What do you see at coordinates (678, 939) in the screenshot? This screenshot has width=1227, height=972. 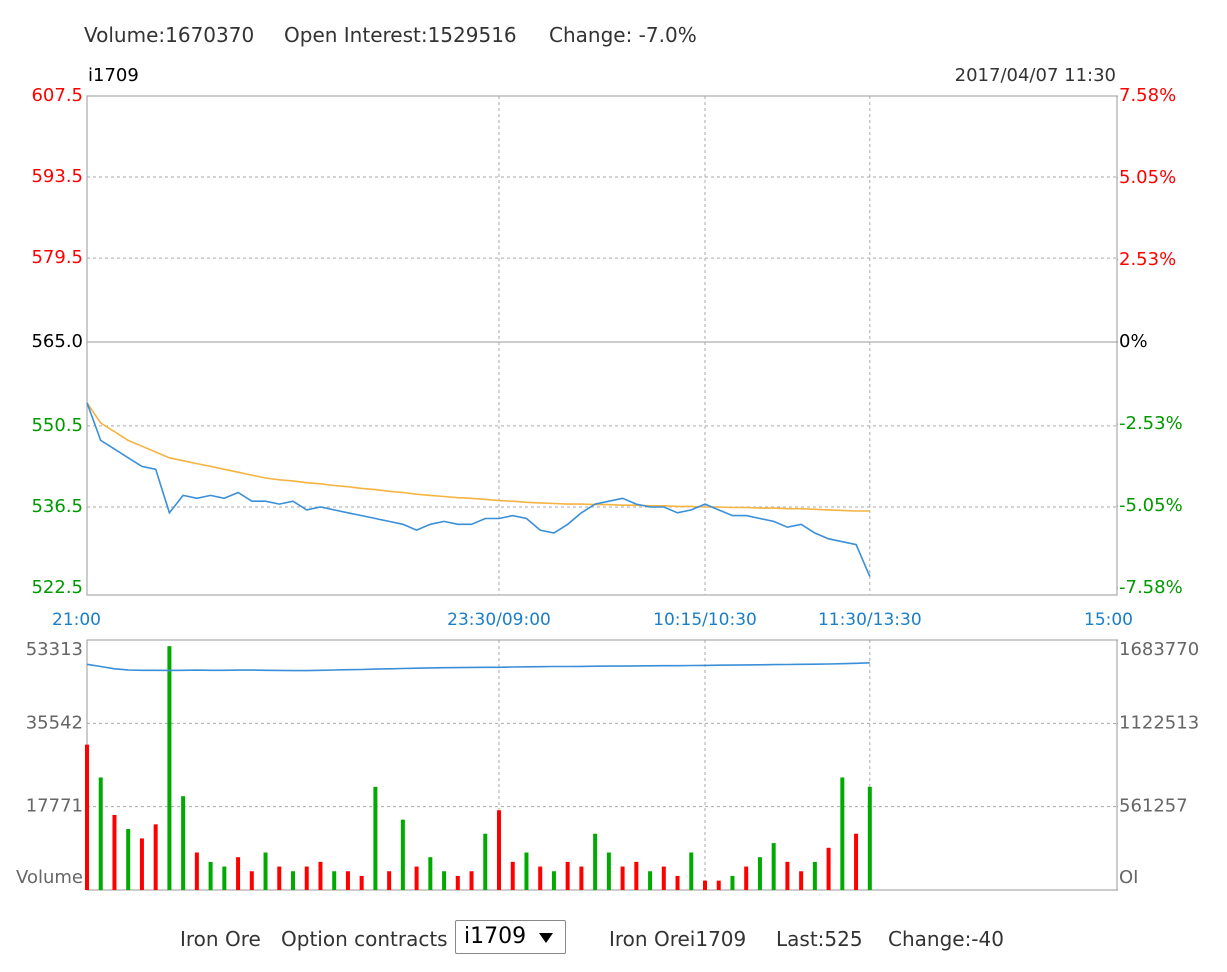 I see `footer-name: Iron Orei1709` at bounding box center [678, 939].